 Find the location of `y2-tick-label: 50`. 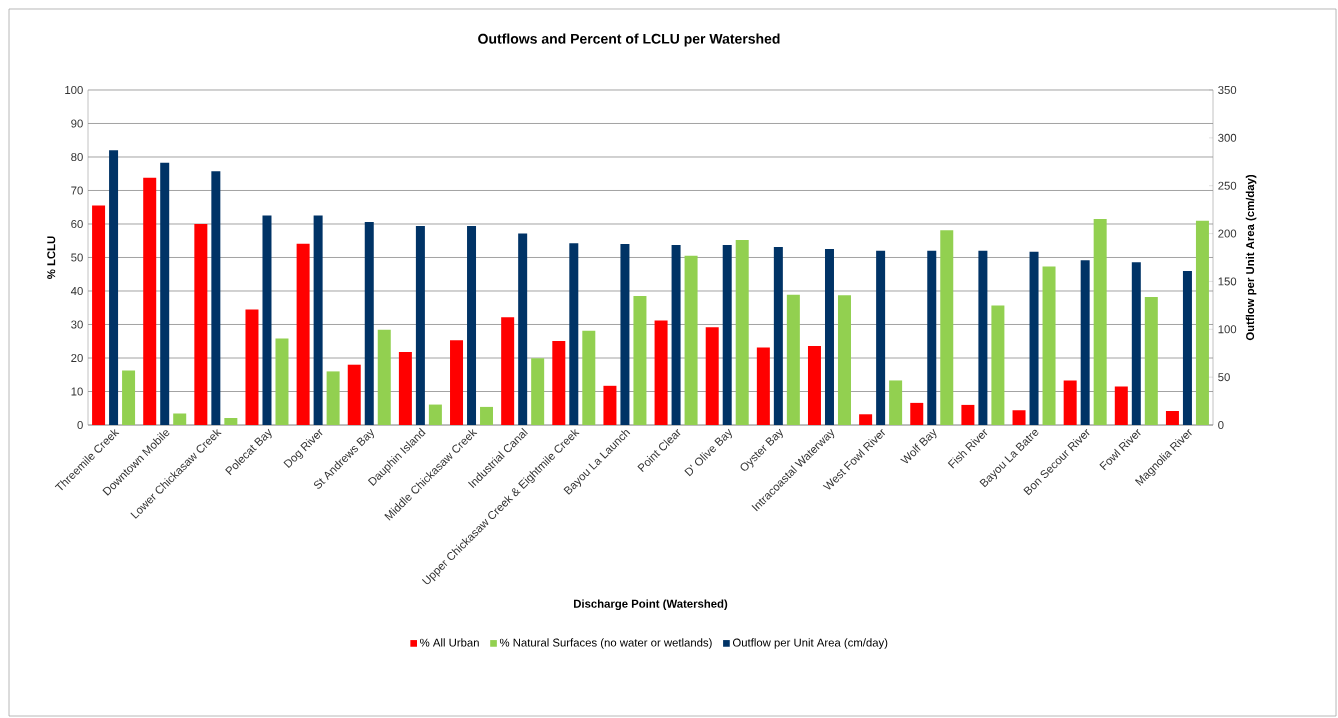

y2-tick-label: 50 is located at coordinates (1224, 377).